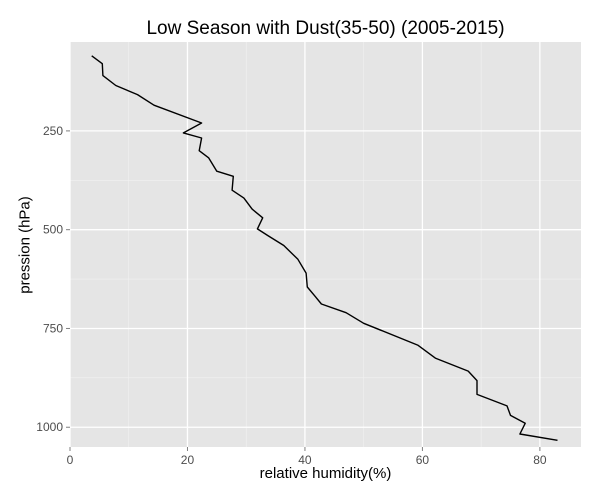 This screenshot has width=601, height=494. I want to click on y-tick-label: 500, so click(53, 230).